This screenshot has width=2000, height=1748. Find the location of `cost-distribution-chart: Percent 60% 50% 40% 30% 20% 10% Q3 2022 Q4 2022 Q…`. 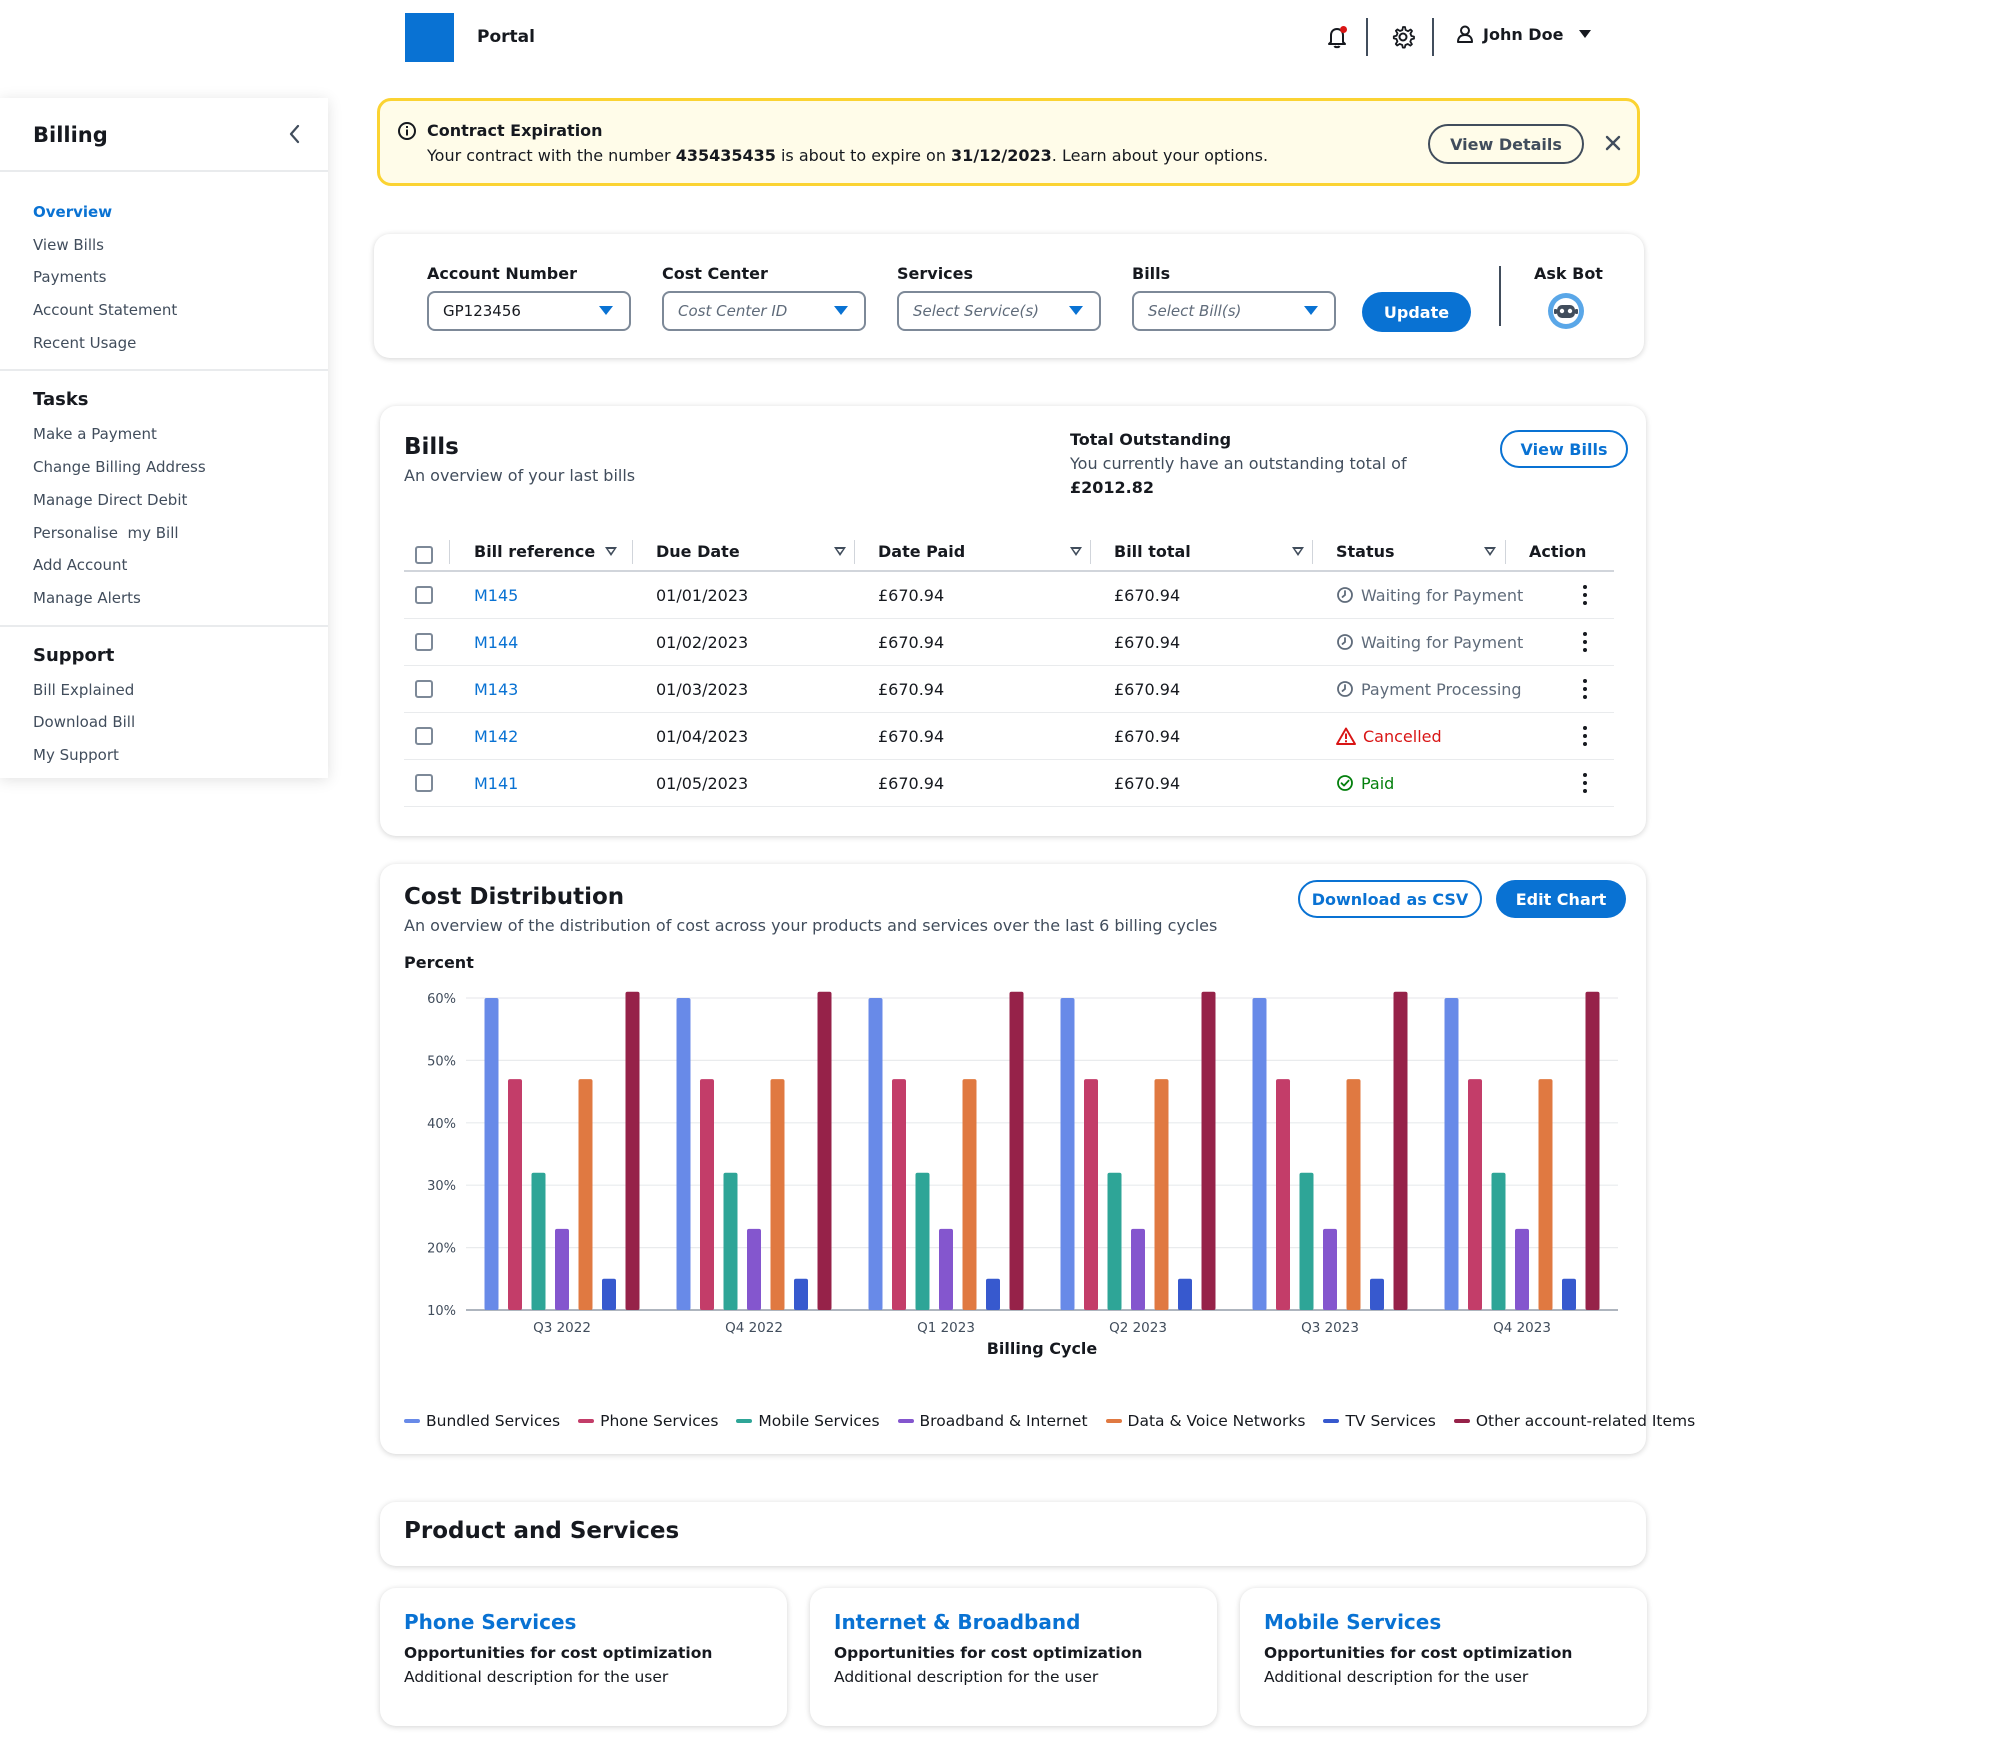

cost-distribution-chart: Percent 60% 50% 40% 30% 20% 10% Q3 2022 Q4 2022 Q… is located at coordinates (1011, 1155).